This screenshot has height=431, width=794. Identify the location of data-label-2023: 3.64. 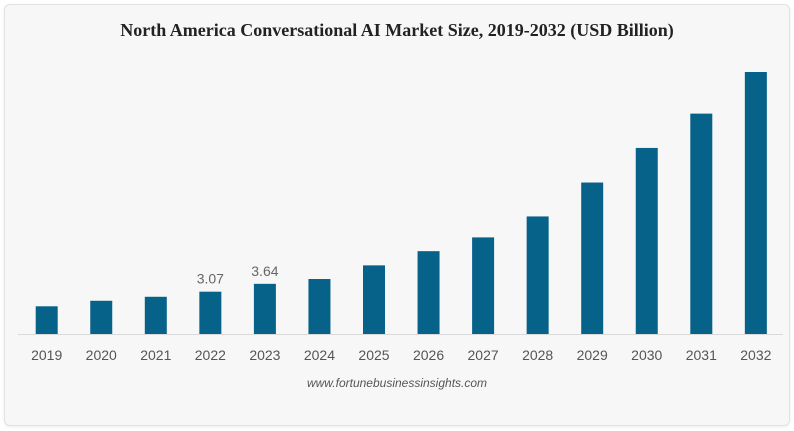
(264, 271).